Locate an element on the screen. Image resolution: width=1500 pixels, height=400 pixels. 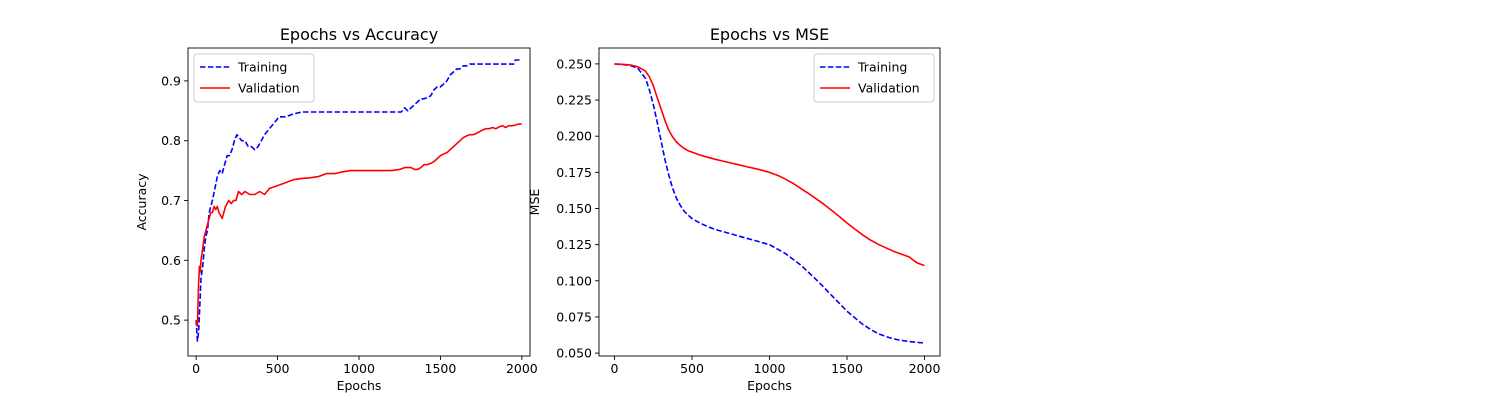
y-tick-label: 0.250 is located at coordinates (574, 63).